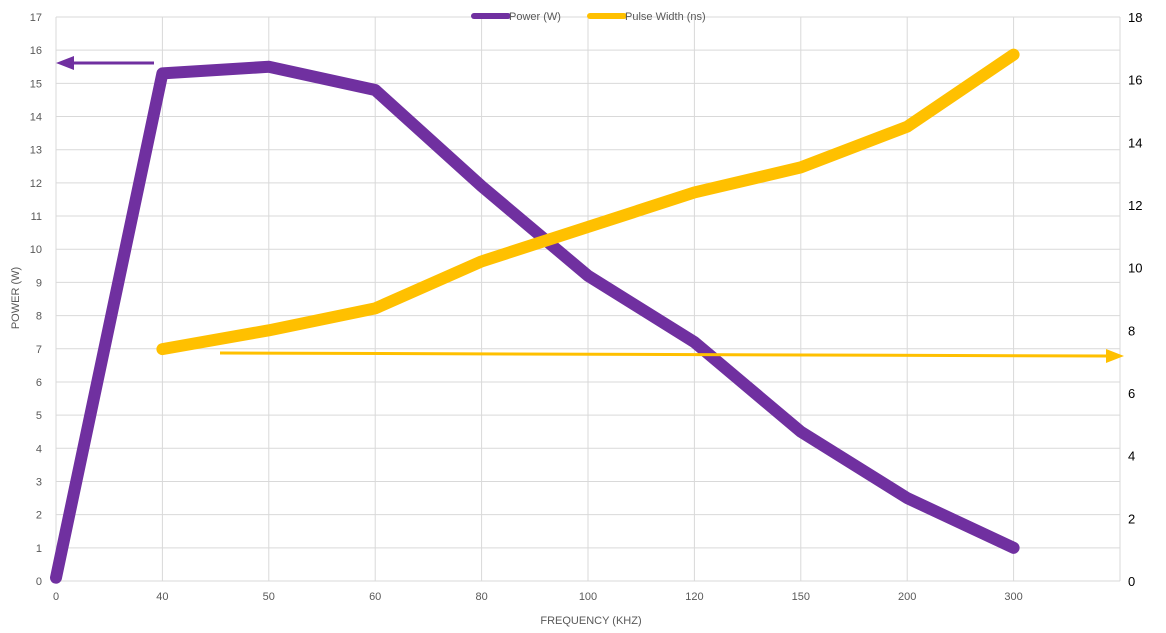 The height and width of the screenshot is (633, 1166). I want to click on left-tick-label-16: 16, so click(36, 51).